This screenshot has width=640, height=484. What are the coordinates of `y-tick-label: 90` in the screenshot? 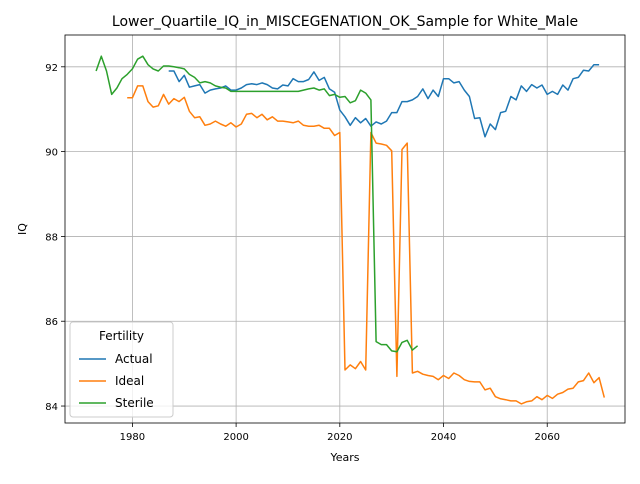 It's located at (51, 153).